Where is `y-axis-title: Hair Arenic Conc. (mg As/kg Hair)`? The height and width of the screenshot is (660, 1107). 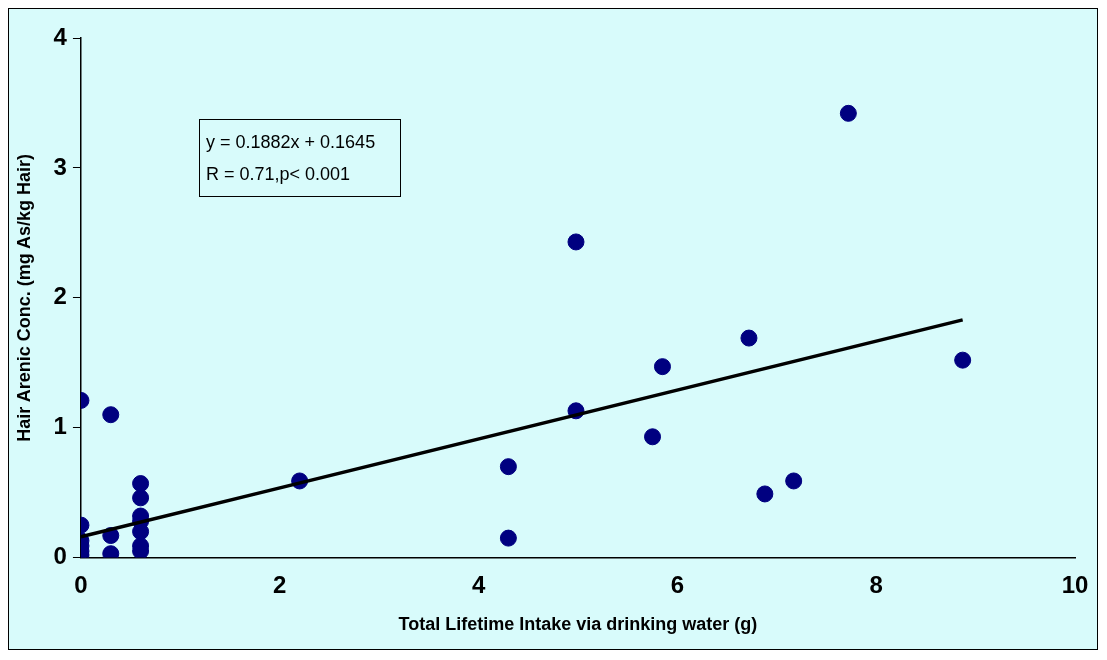
y-axis-title: Hair Arenic Conc. (mg As/kg Hair) is located at coordinates (23, 297).